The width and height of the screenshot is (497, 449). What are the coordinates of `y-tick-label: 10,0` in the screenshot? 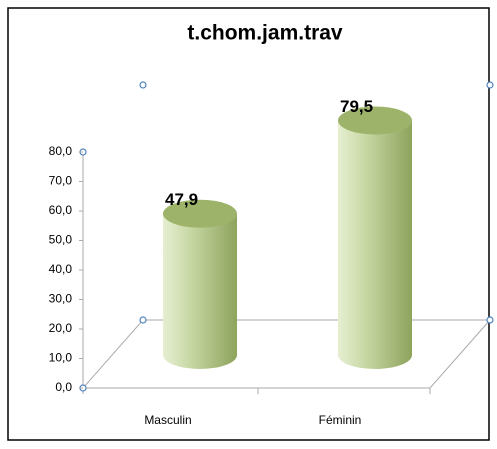 It's located at (61, 358).